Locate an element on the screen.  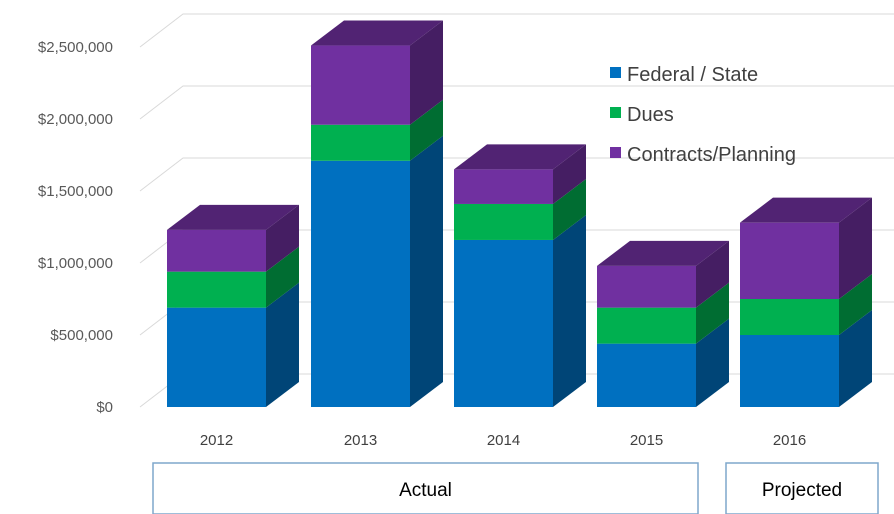
y-tick-label: $1,500,000 is located at coordinates (75, 191).